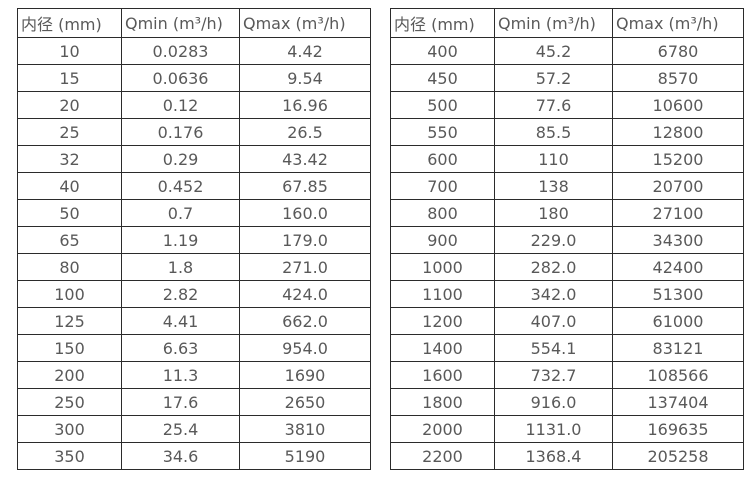 The height and width of the screenshot is (483, 750). What do you see at coordinates (305, 348) in the screenshot?
I see `table-cell: 954.0` at bounding box center [305, 348].